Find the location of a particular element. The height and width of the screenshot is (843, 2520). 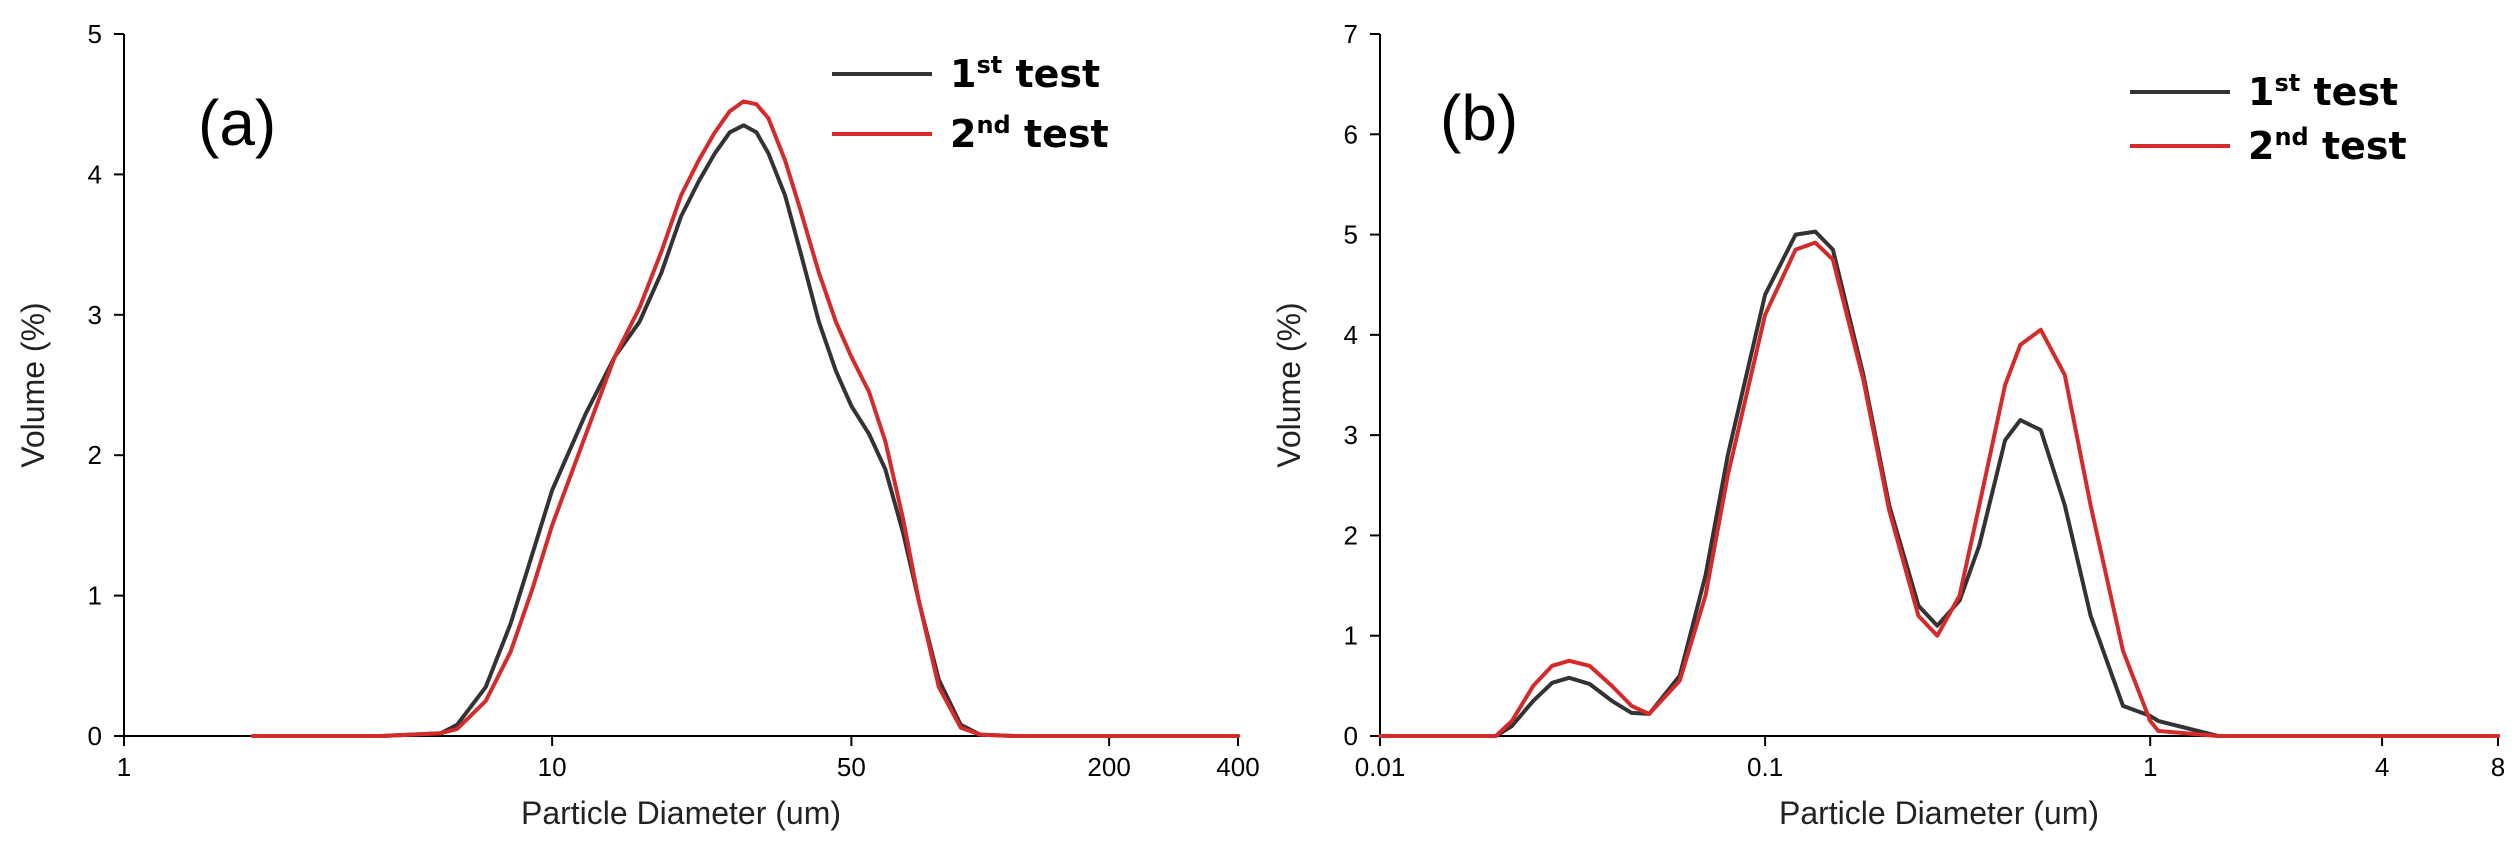

y-tick-label: 7 is located at coordinates (1351, 34).